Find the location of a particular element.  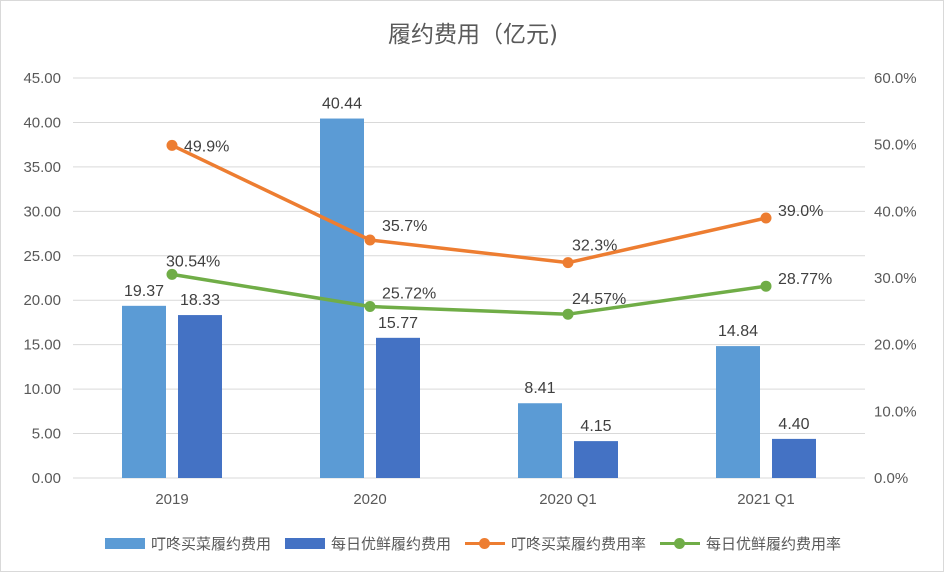

x-tick-label: 2020 is located at coordinates (369, 499).